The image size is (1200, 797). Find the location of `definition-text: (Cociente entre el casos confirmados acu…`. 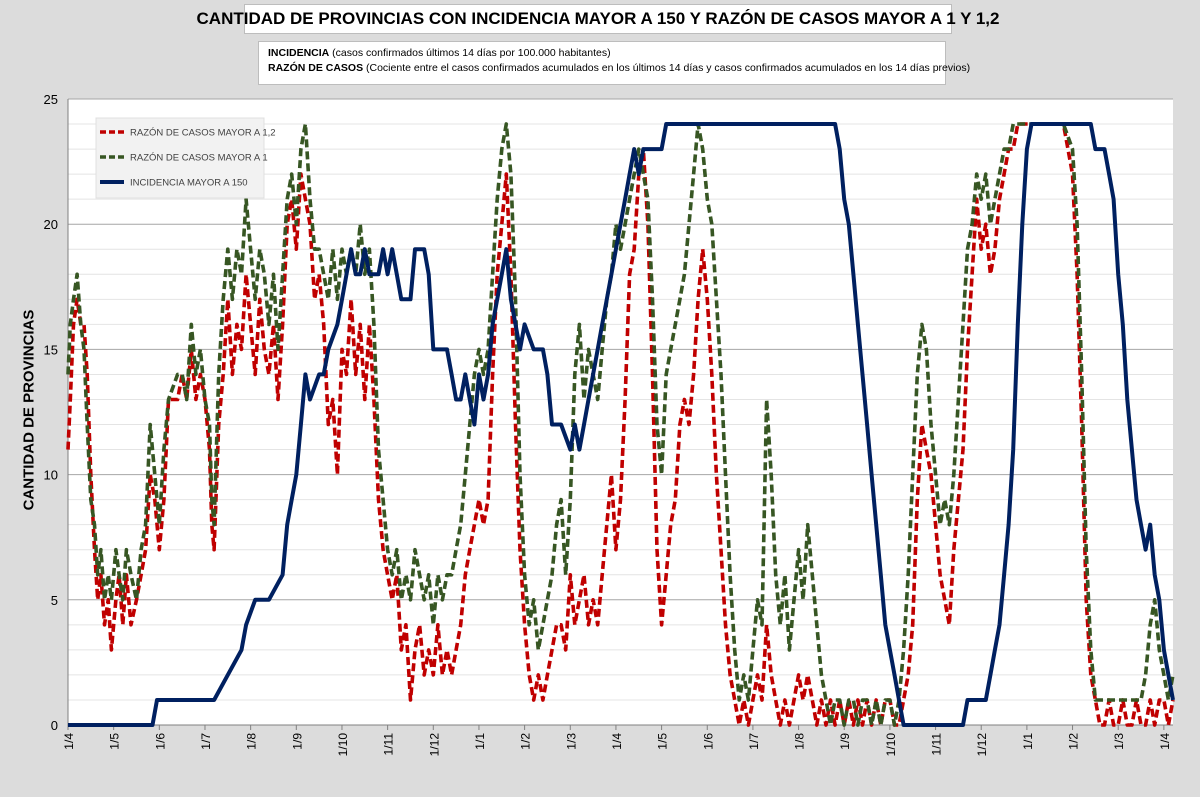

definition-text: (Cociente entre el casos confirmados acu… is located at coordinates (667, 68).